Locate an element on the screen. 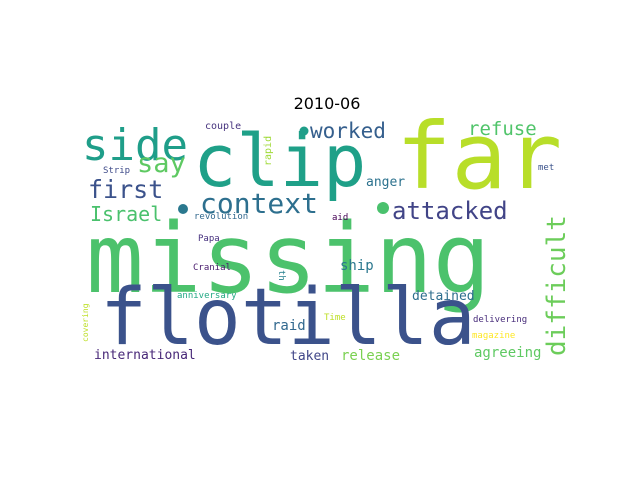  word-far: far is located at coordinates (479, 156).